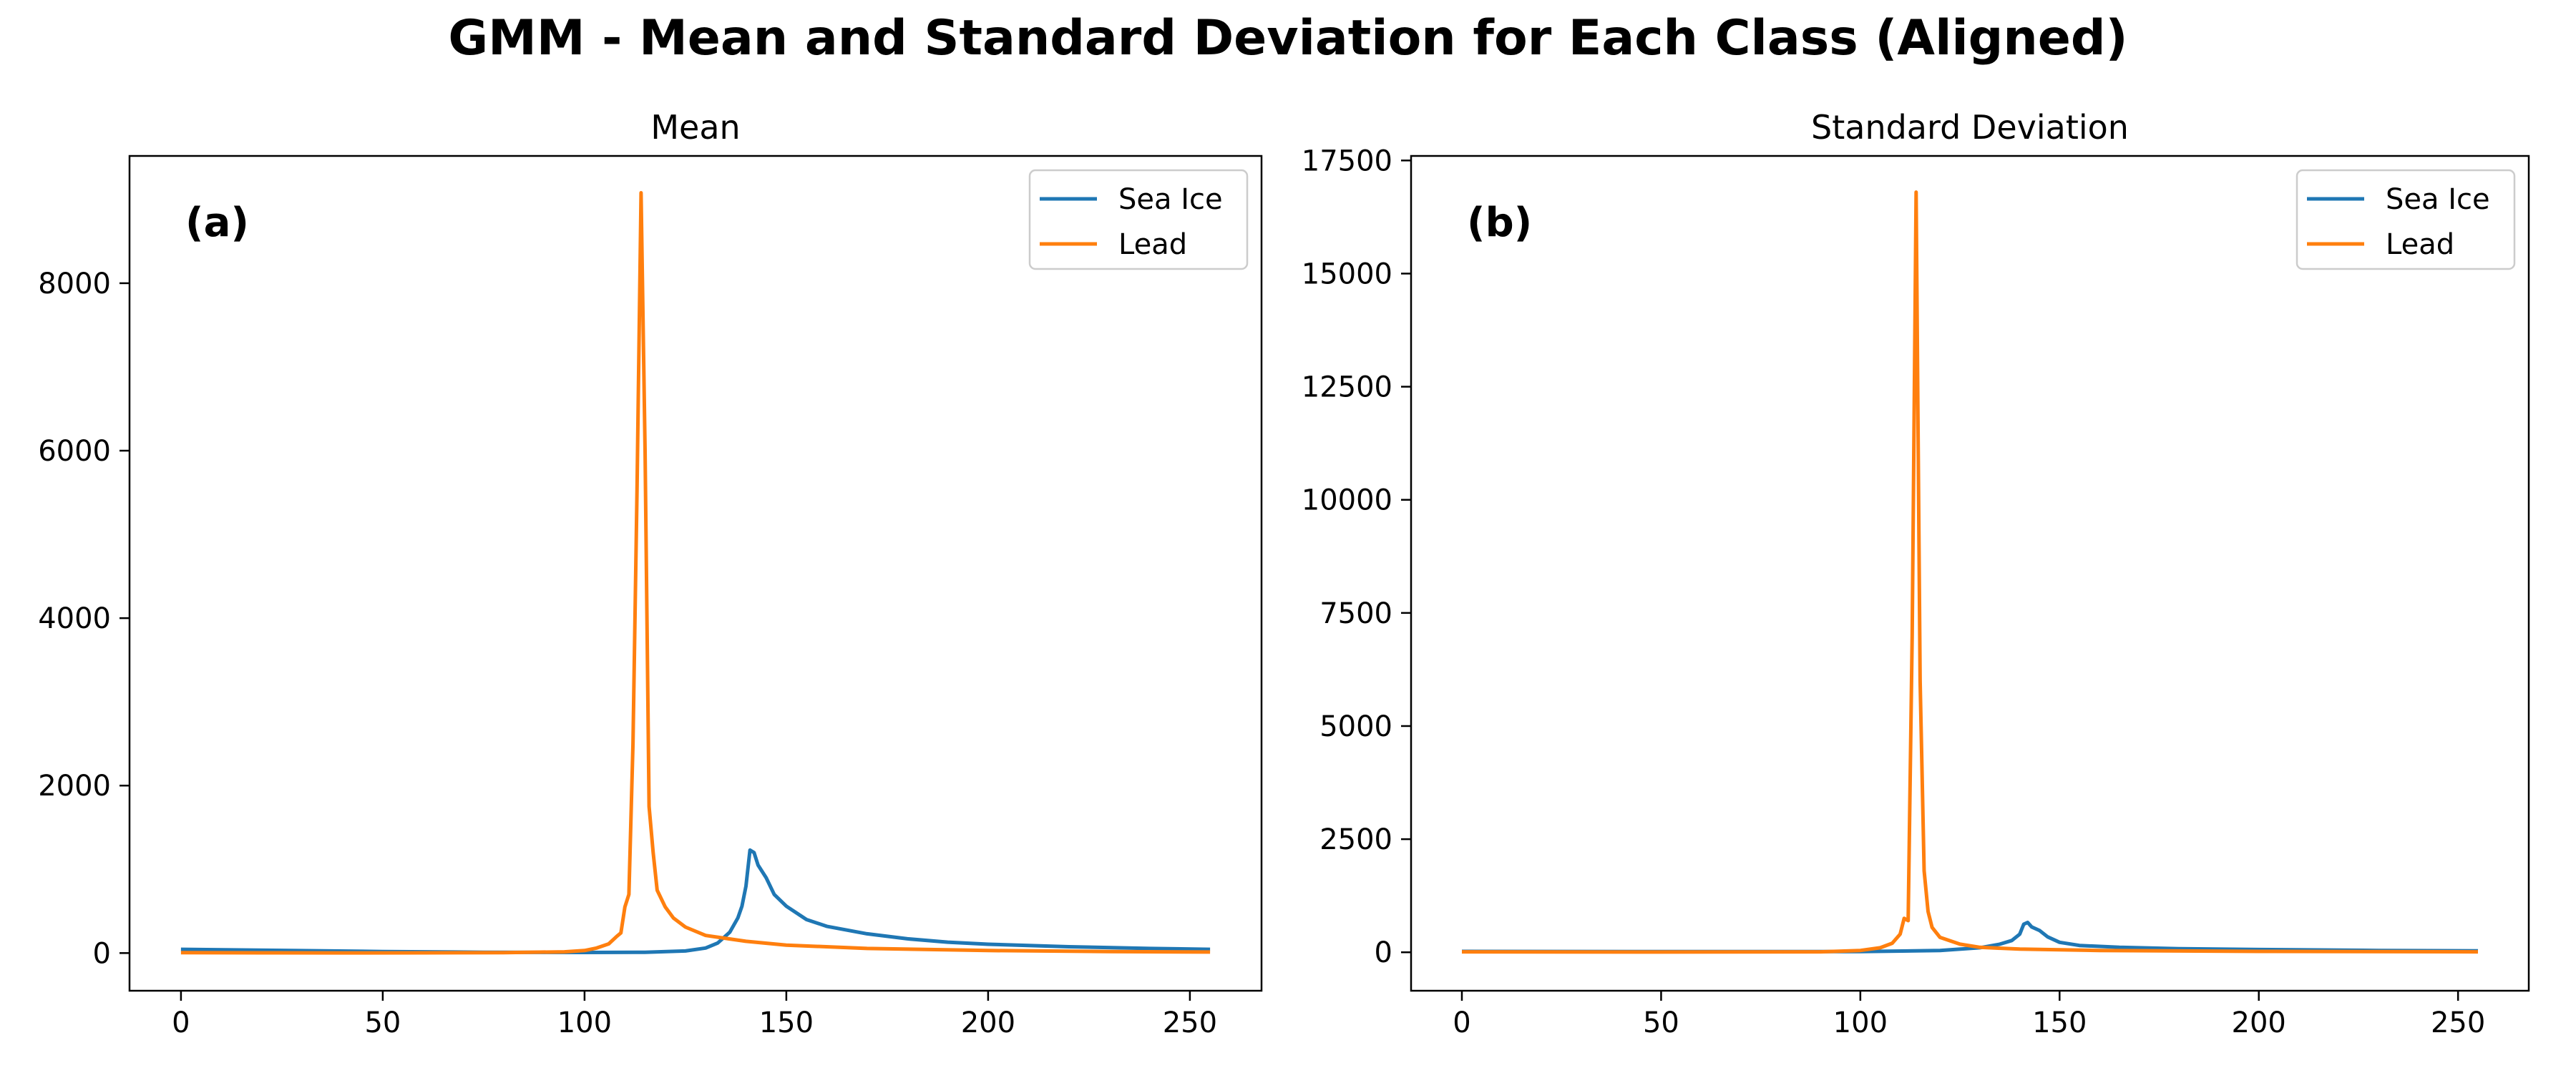 The width and height of the screenshot is (2576, 1073). What do you see at coordinates (1461, 1022) in the screenshot?
I see `std-x-tick-label: 0` at bounding box center [1461, 1022].